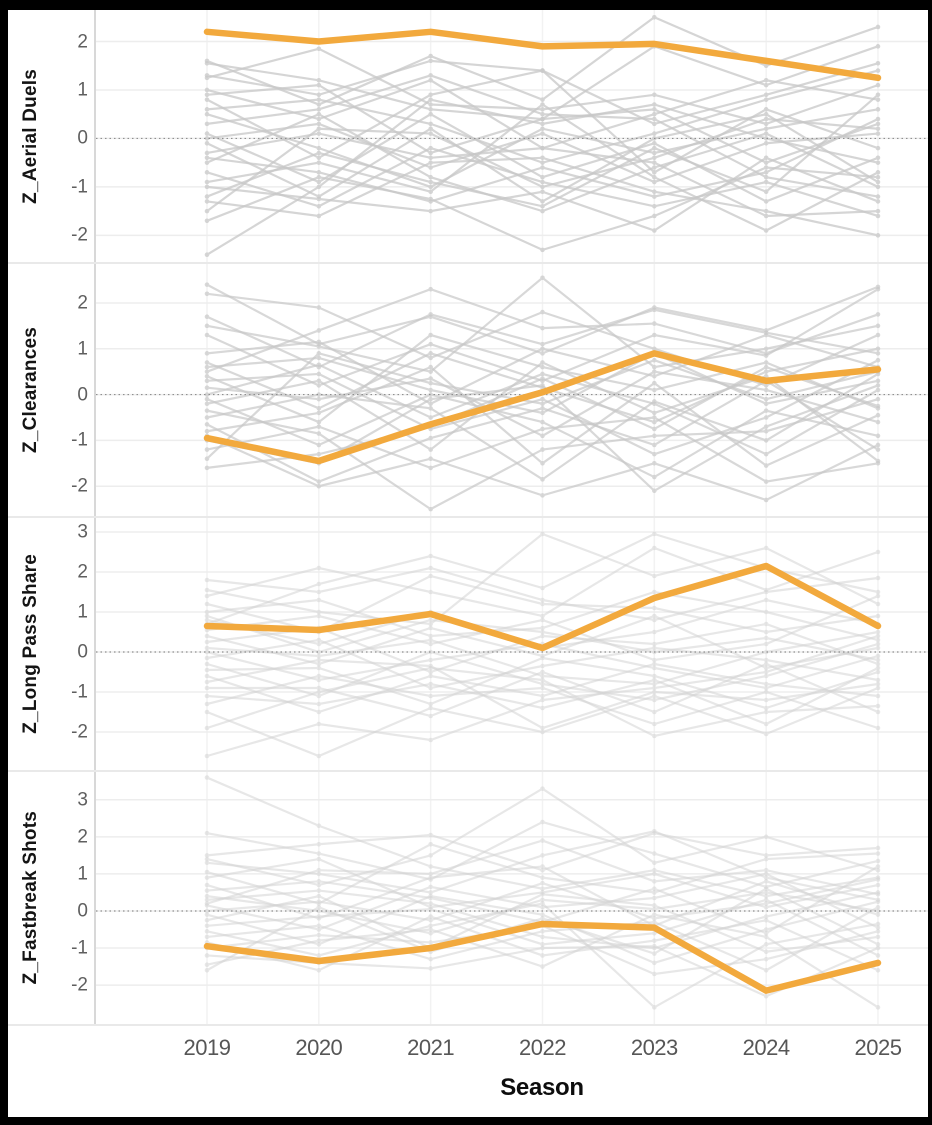  What do you see at coordinates (878, 1047) in the screenshot?
I see `x-tick-label: 2025` at bounding box center [878, 1047].